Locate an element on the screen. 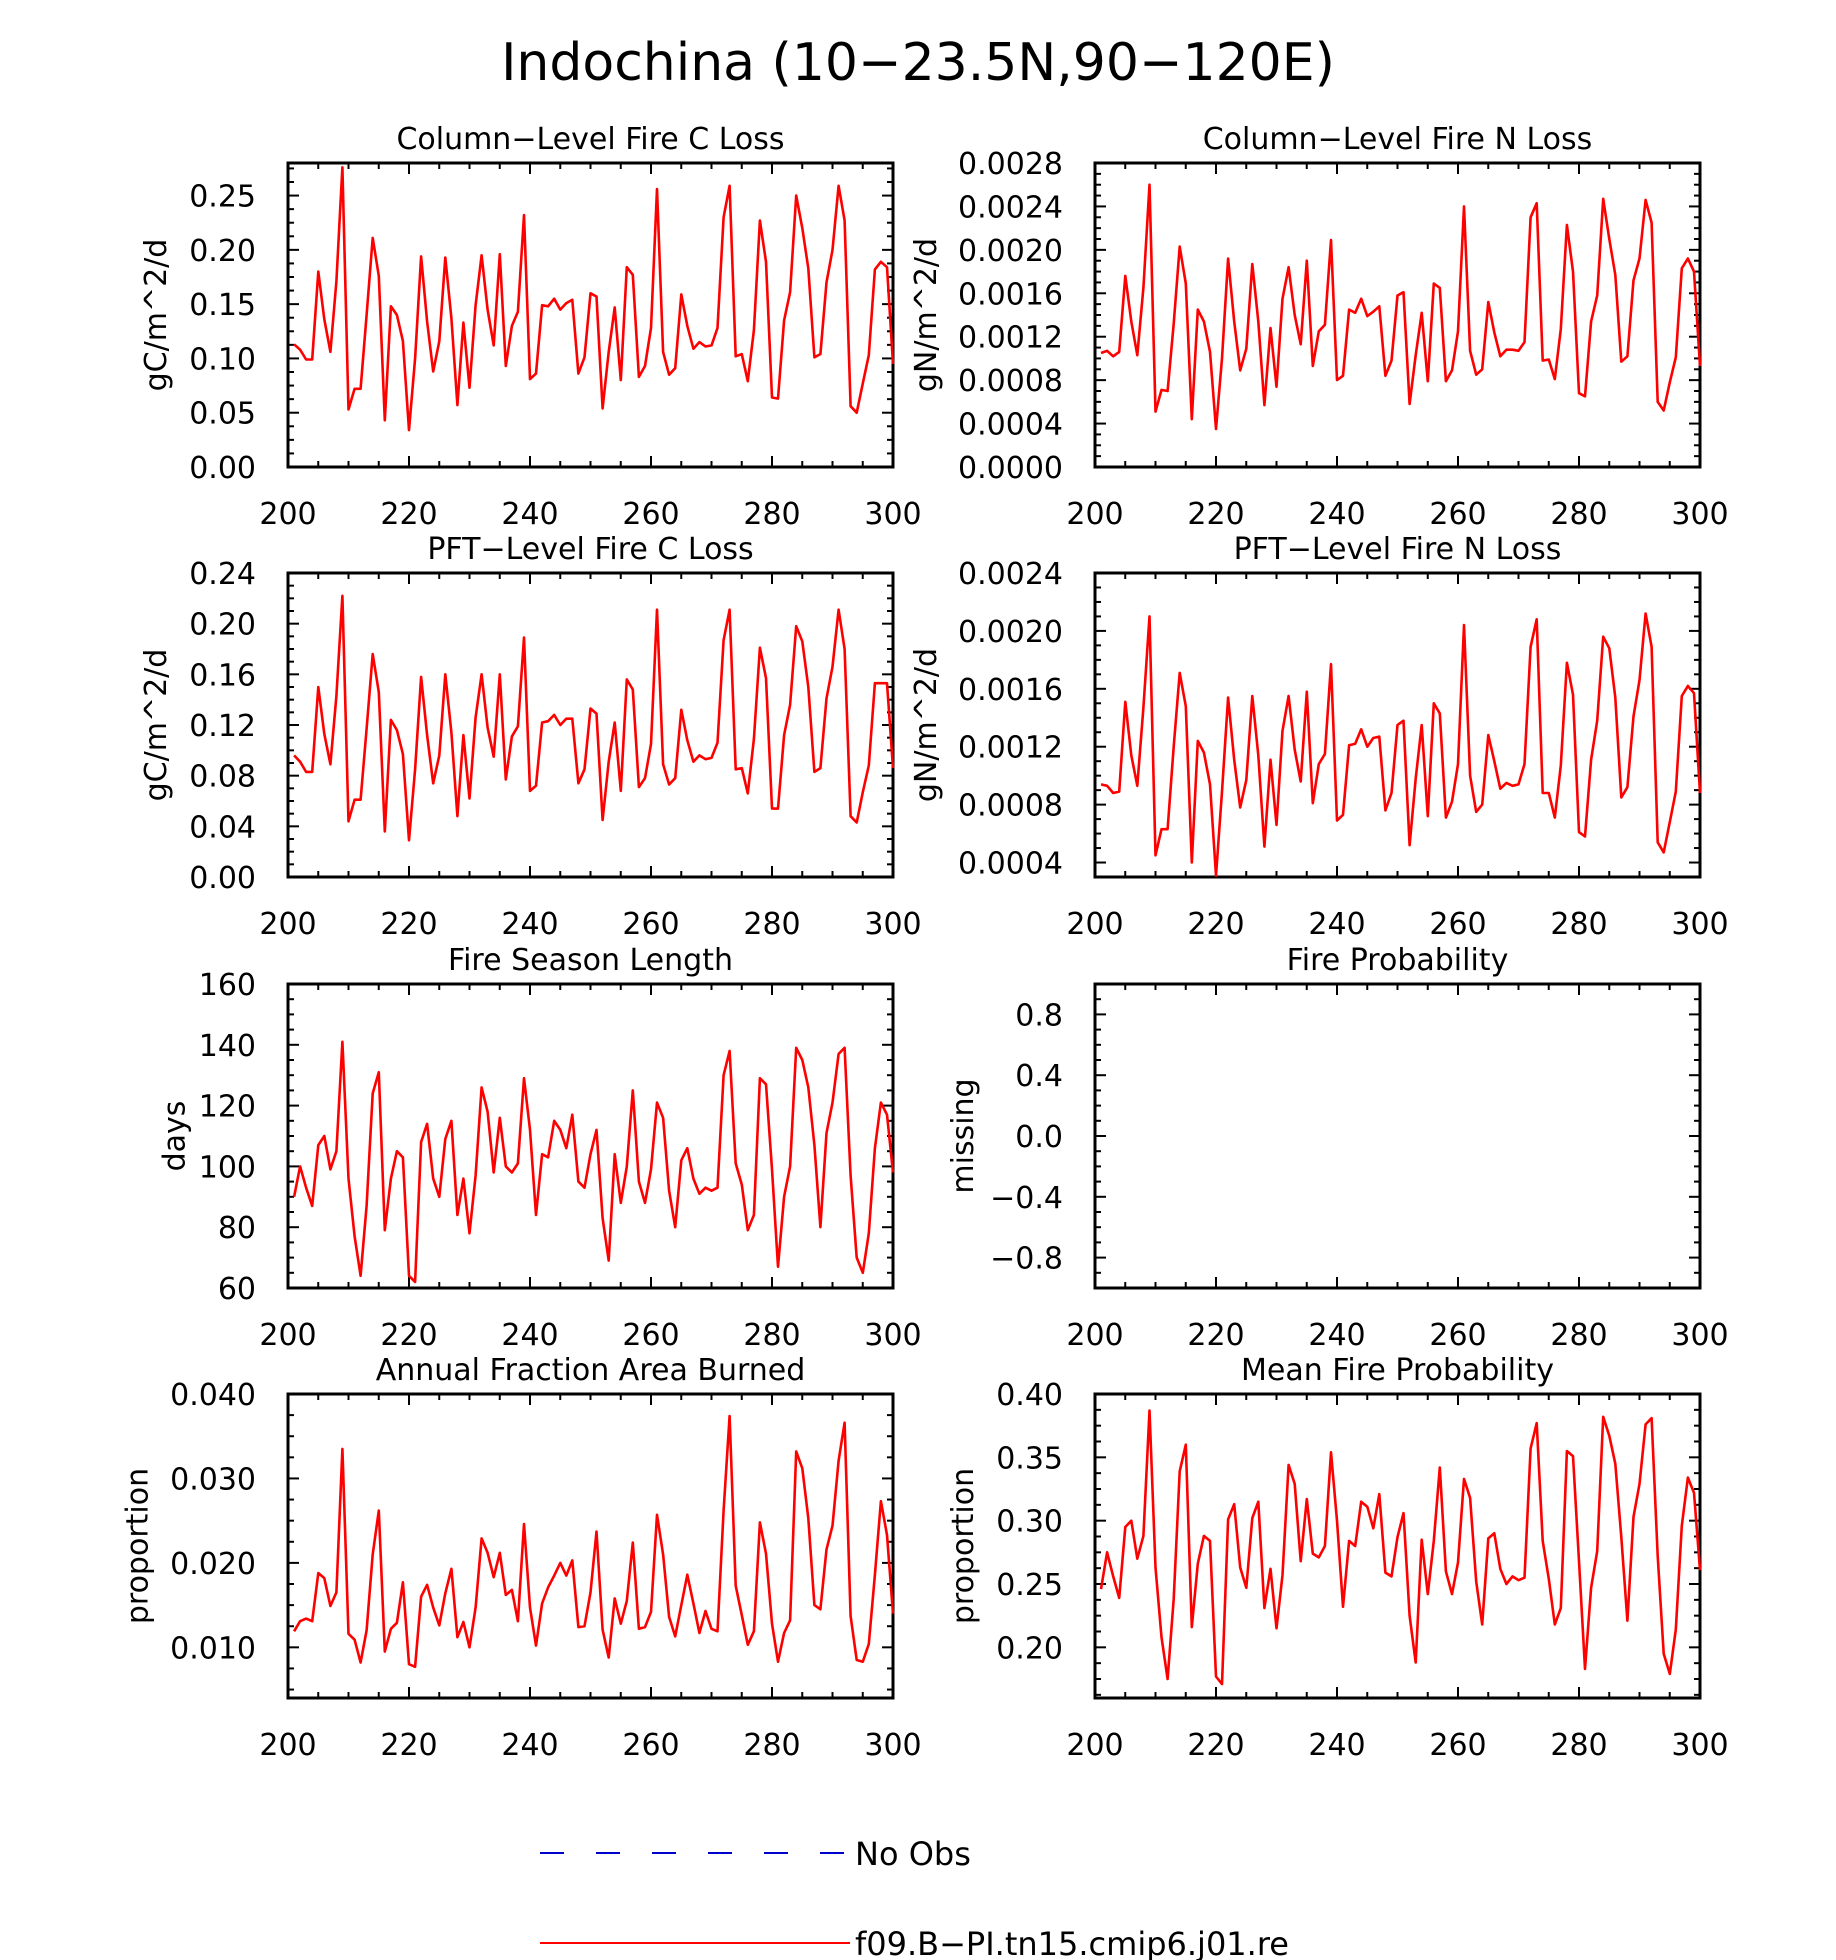 The width and height of the screenshot is (1836, 1960). y-axis-label: proportion is located at coordinates (963, 1546).